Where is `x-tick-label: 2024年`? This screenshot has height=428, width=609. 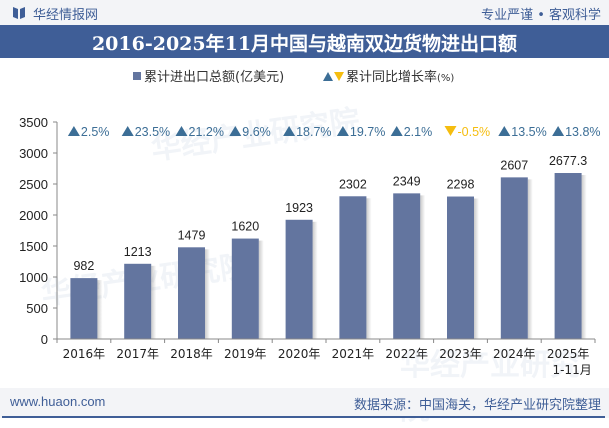 x-tick-label: 2024年 is located at coordinates (514, 354).